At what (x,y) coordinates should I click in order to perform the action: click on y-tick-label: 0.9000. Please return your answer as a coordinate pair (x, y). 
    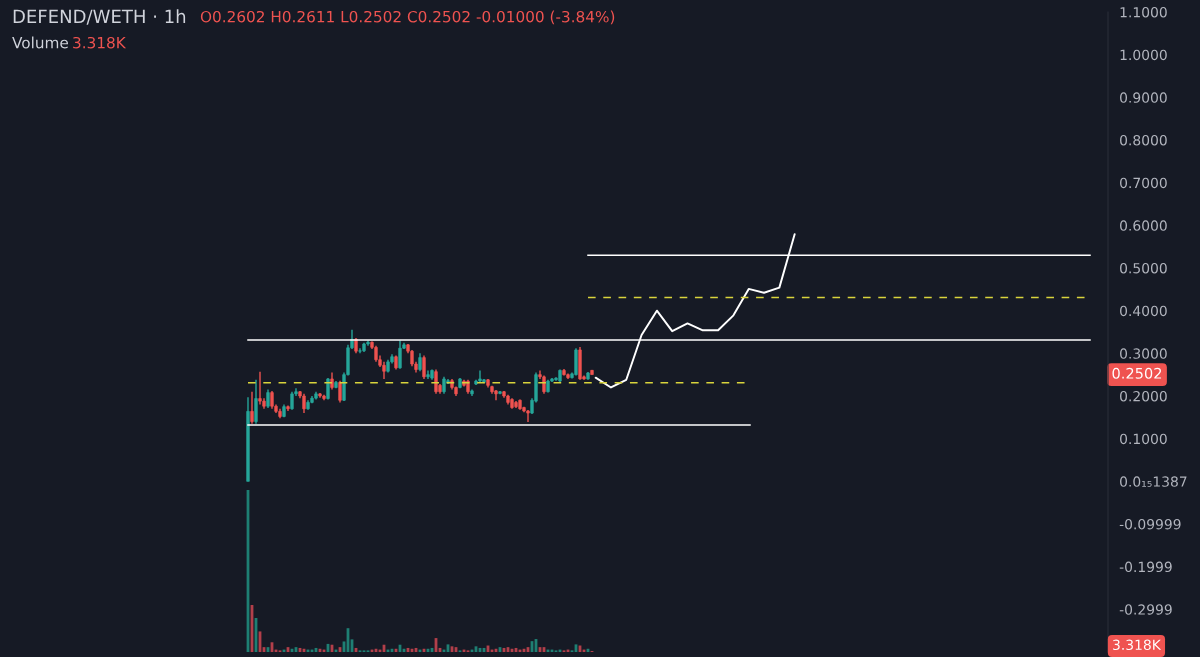
    Looking at the image, I should click on (1143, 97).